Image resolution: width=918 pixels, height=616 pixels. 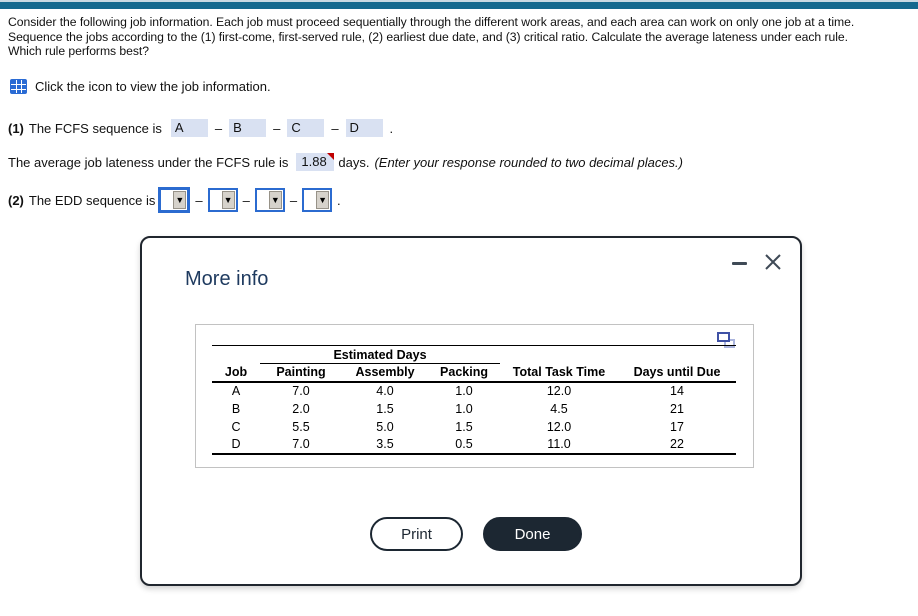 I want to click on q2-number: (2), so click(x=16, y=200).